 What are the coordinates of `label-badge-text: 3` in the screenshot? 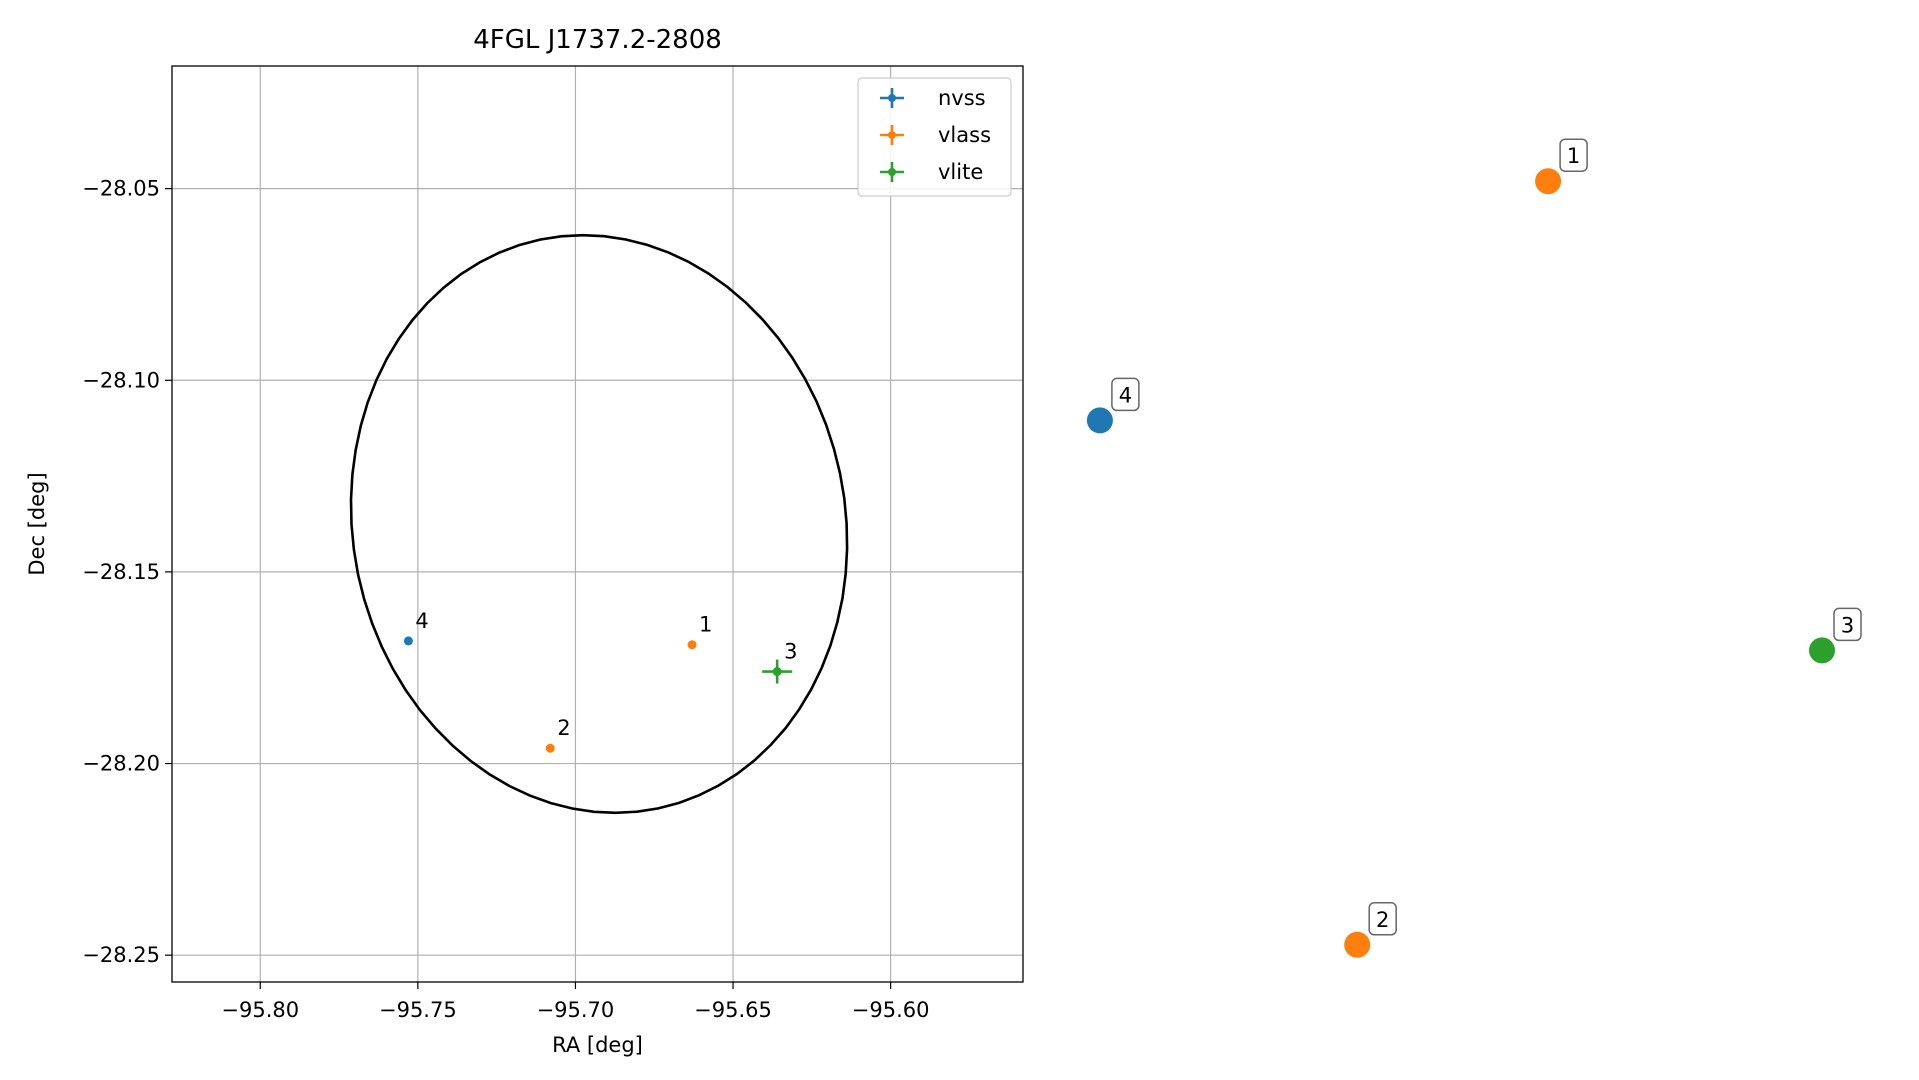 It's located at (1847, 625).